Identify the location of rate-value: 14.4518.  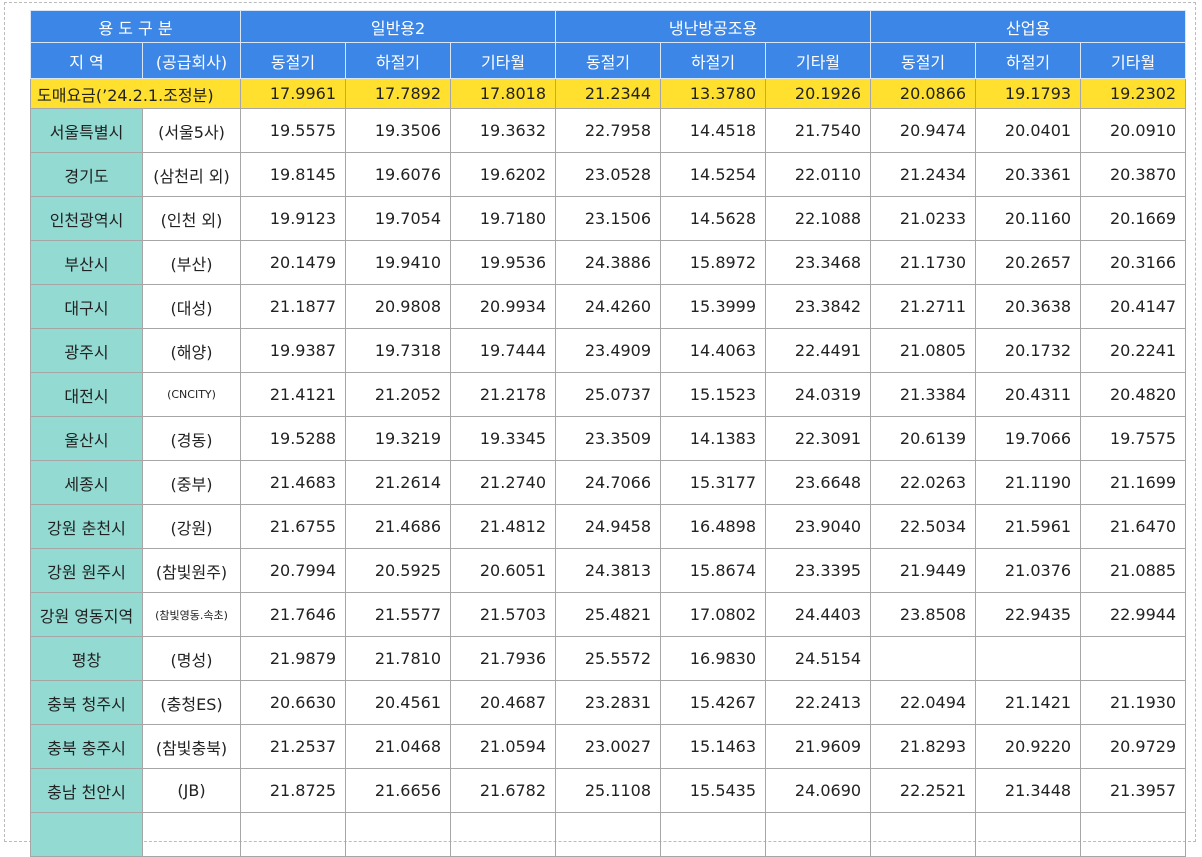
(713, 130).